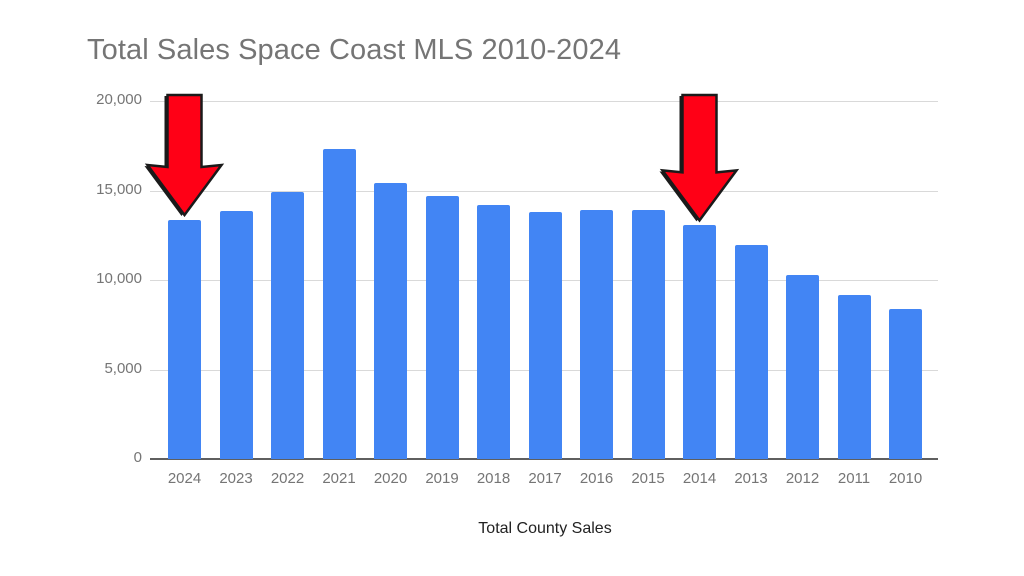  Describe the element at coordinates (119, 278) in the screenshot. I see `y-tick-label: 10,000` at that location.